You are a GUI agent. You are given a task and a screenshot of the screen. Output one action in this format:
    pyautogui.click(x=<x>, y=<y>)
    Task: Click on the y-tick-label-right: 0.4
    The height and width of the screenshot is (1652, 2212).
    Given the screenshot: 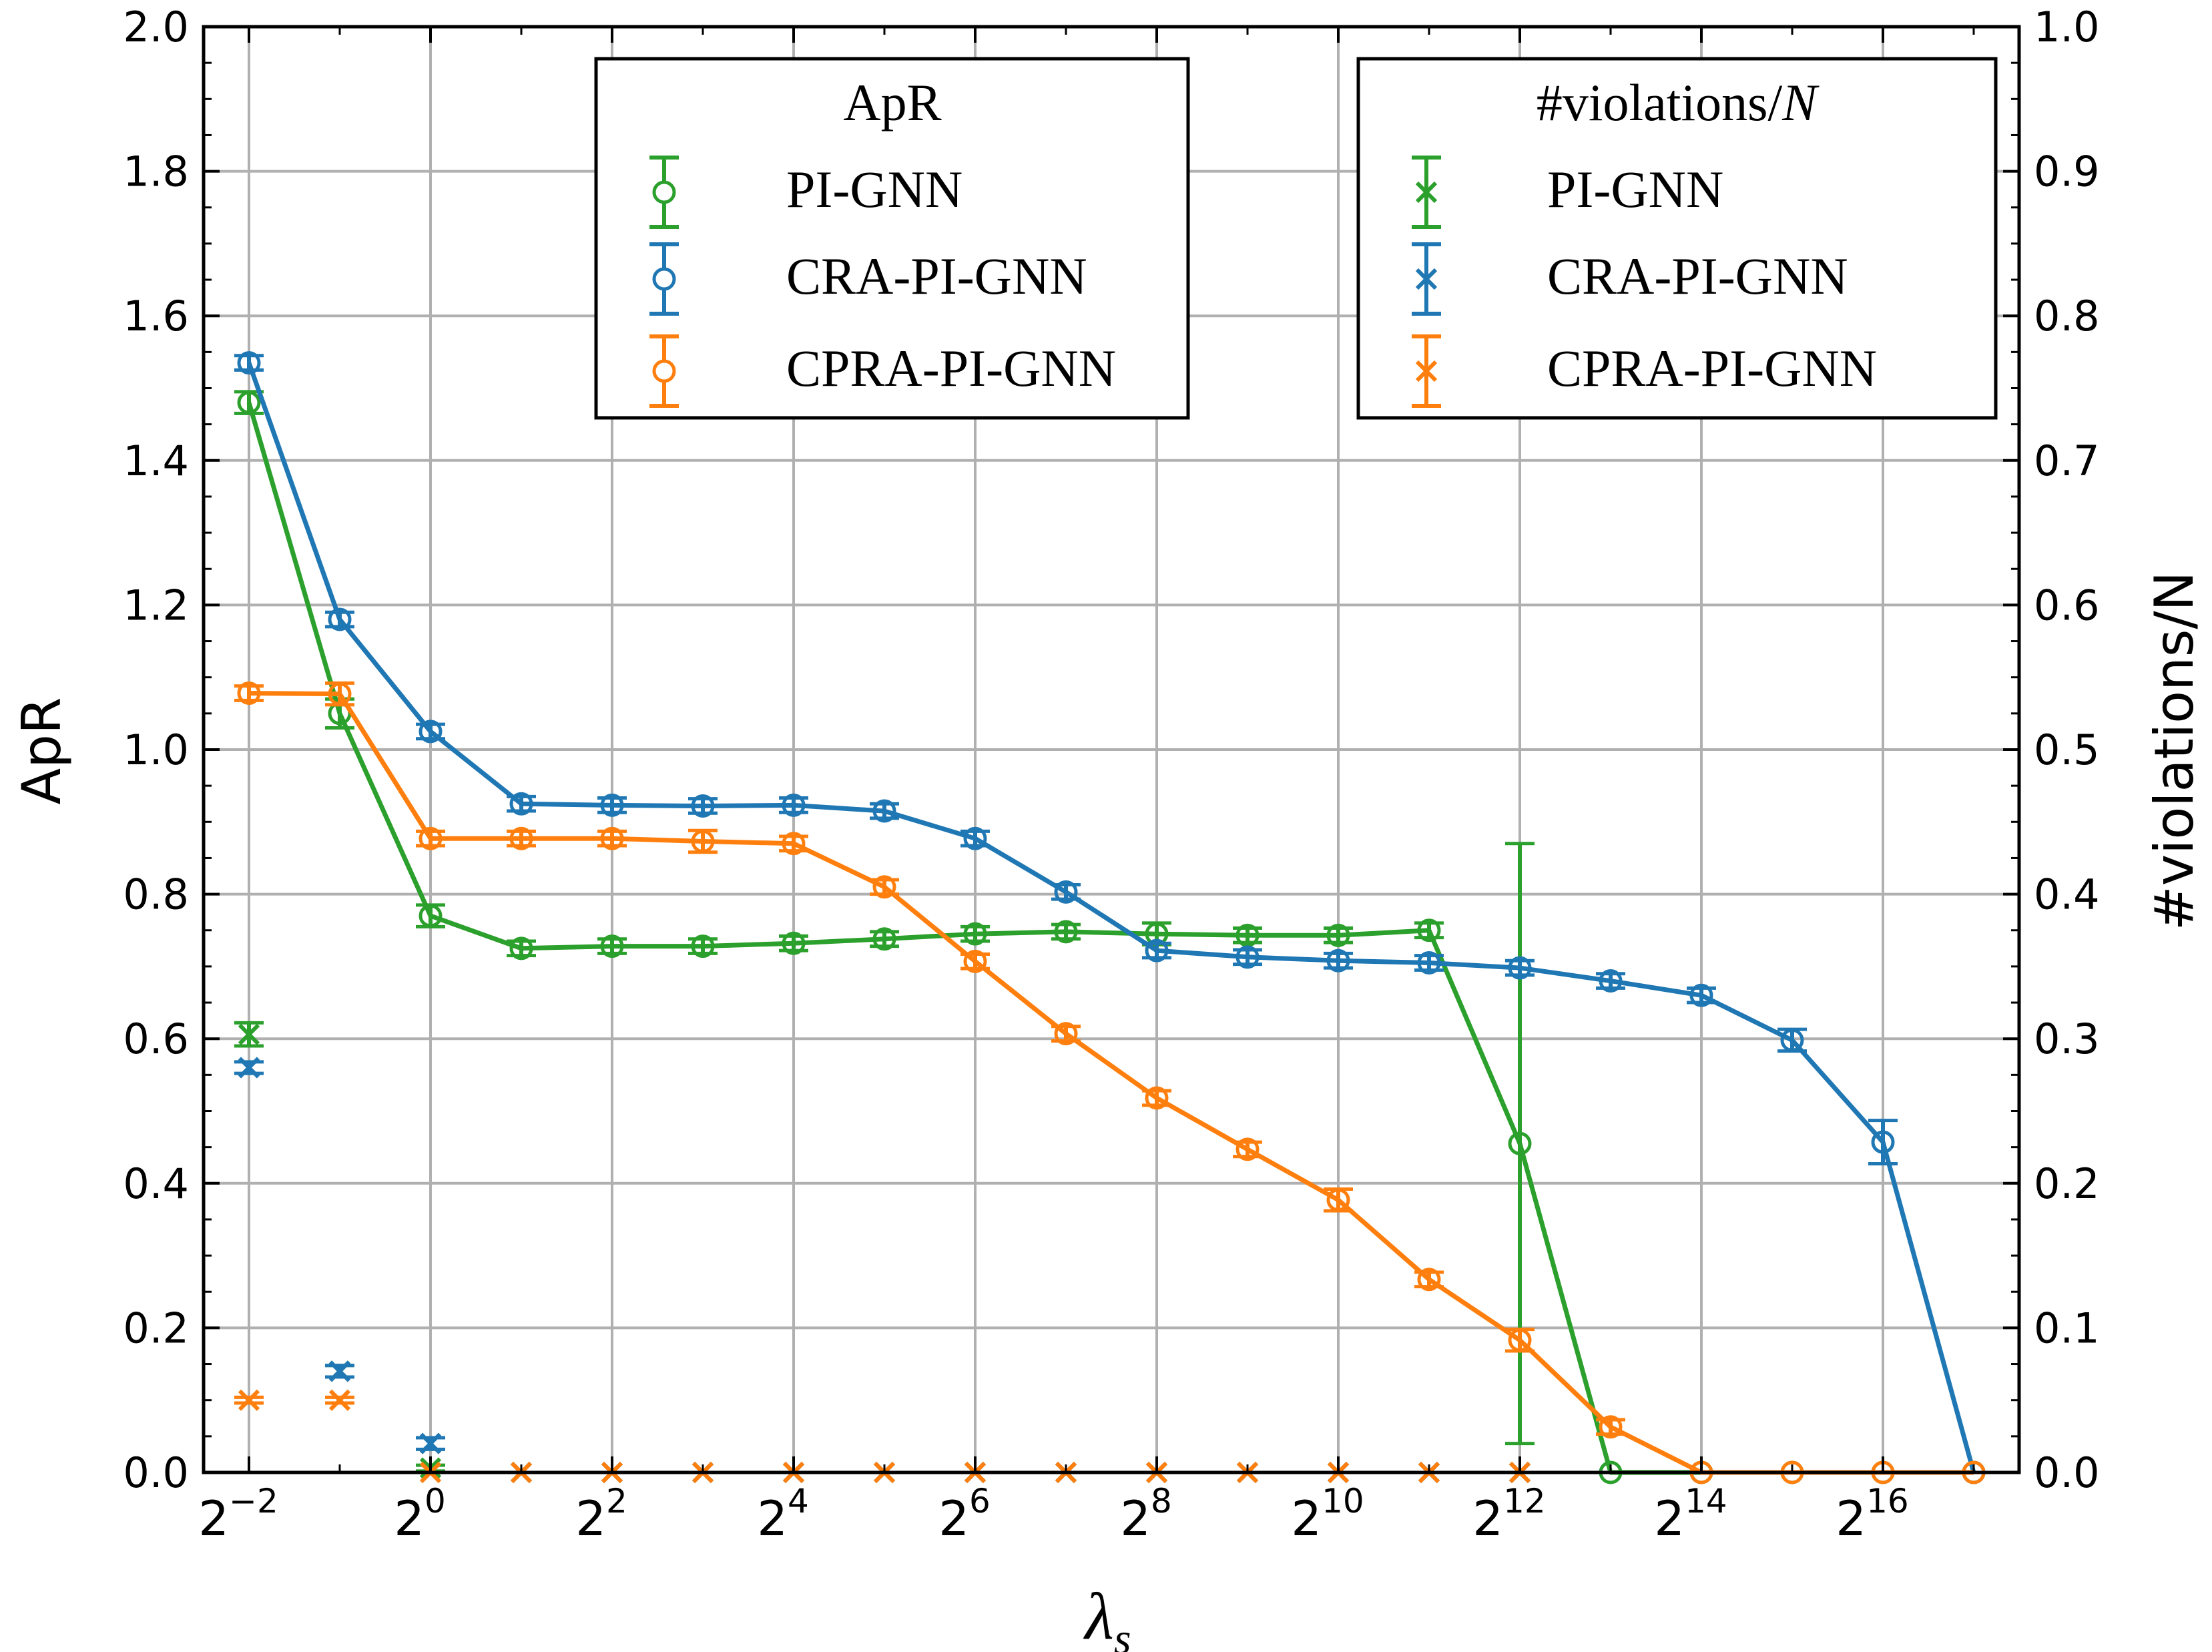 What is the action you would take?
    pyautogui.click(x=2067, y=894)
    